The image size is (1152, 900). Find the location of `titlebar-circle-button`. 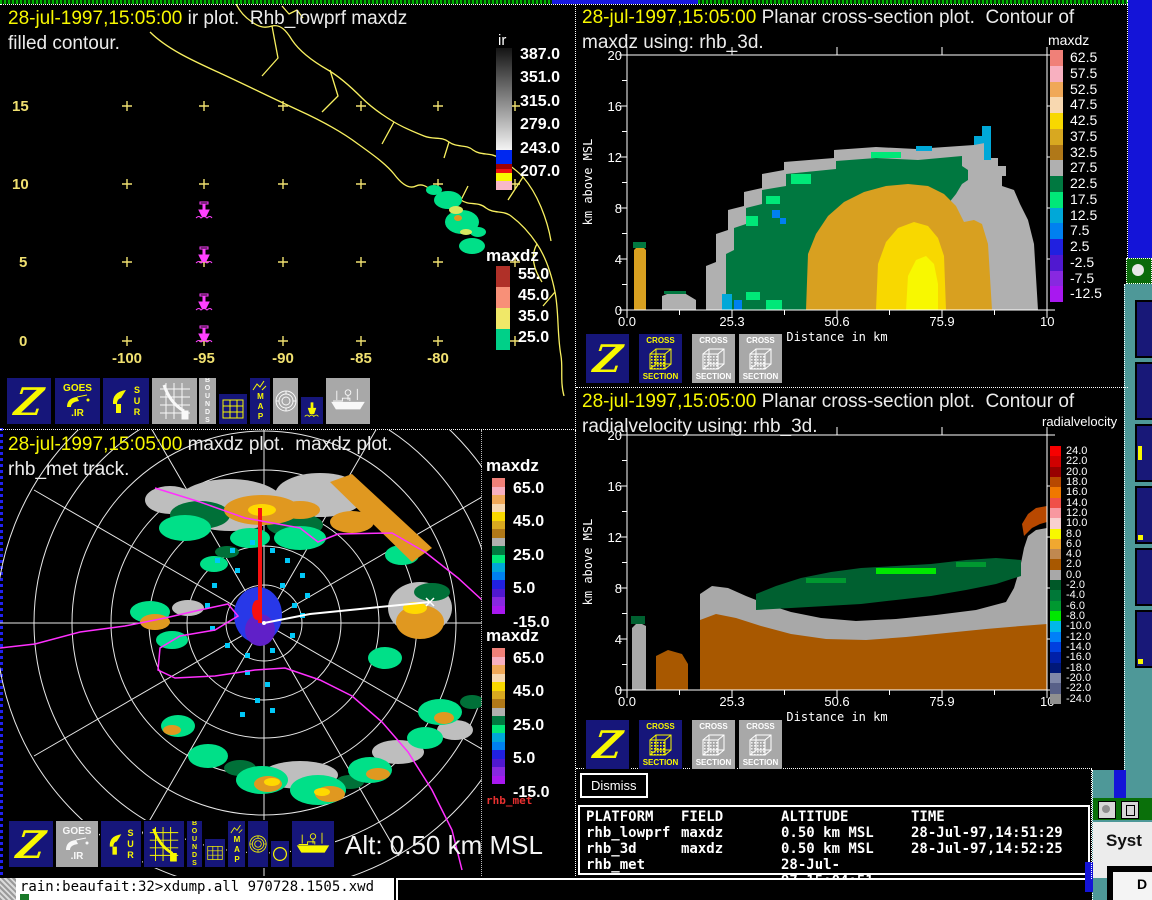

titlebar-circle-button is located at coordinates (1107, 810).